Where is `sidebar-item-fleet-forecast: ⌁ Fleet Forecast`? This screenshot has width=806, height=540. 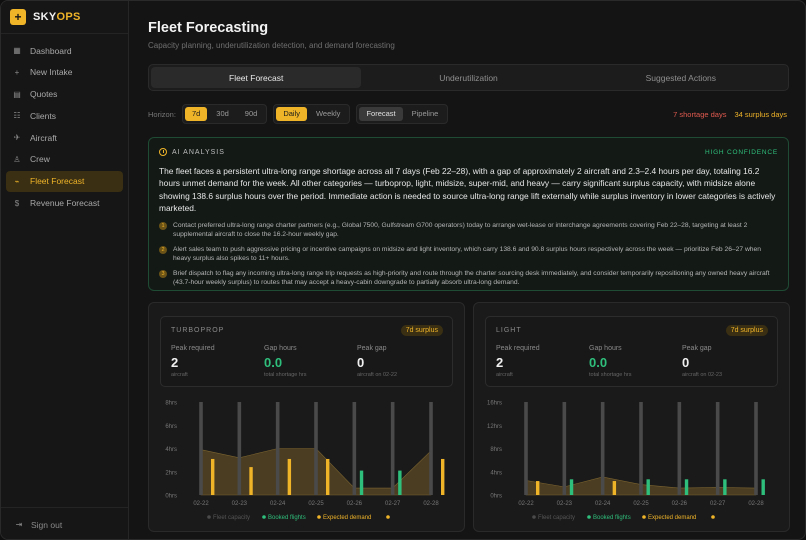
sidebar-item-fleet-forecast: ⌁ Fleet Forecast is located at coordinates (64, 181).